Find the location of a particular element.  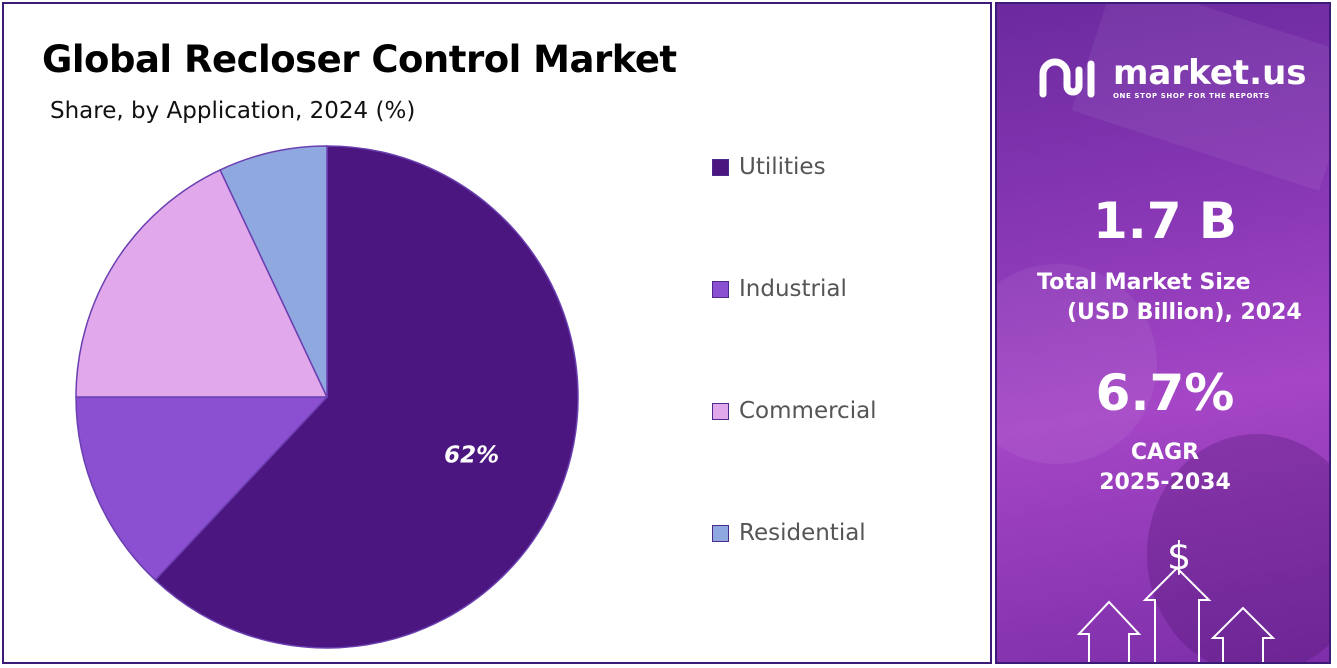

pie-slice-commercial is located at coordinates (202, 283).